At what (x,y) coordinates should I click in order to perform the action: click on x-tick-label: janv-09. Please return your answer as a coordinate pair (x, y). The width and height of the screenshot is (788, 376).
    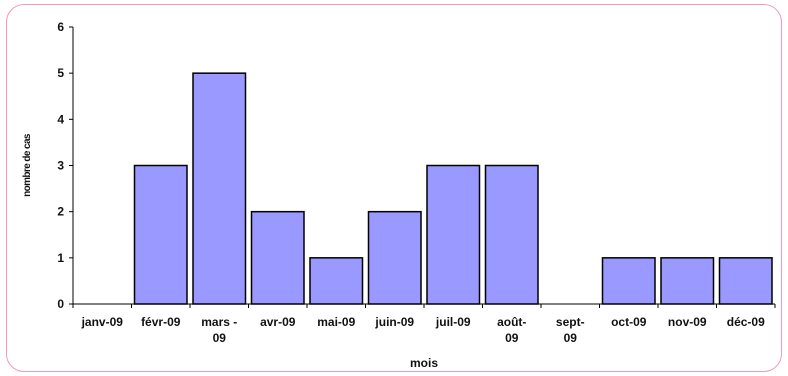
    Looking at the image, I should click on (102, 322).